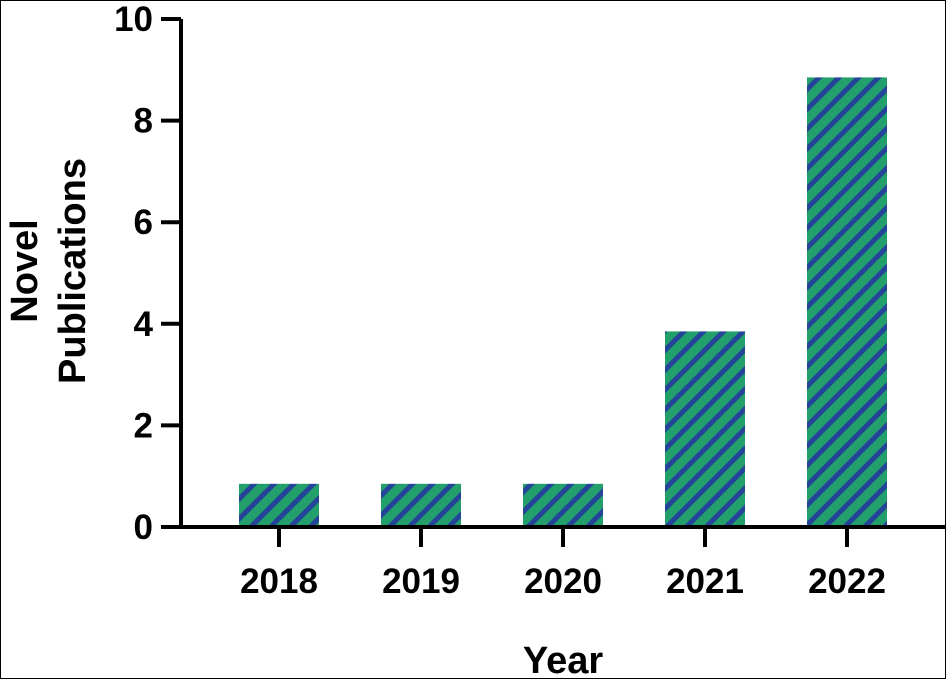 The width and height of the screenshot is (946, 679). Describe the element at coordinates (143, 425) in the screenshot. I see `y-tick-label-2: 2` at that location.